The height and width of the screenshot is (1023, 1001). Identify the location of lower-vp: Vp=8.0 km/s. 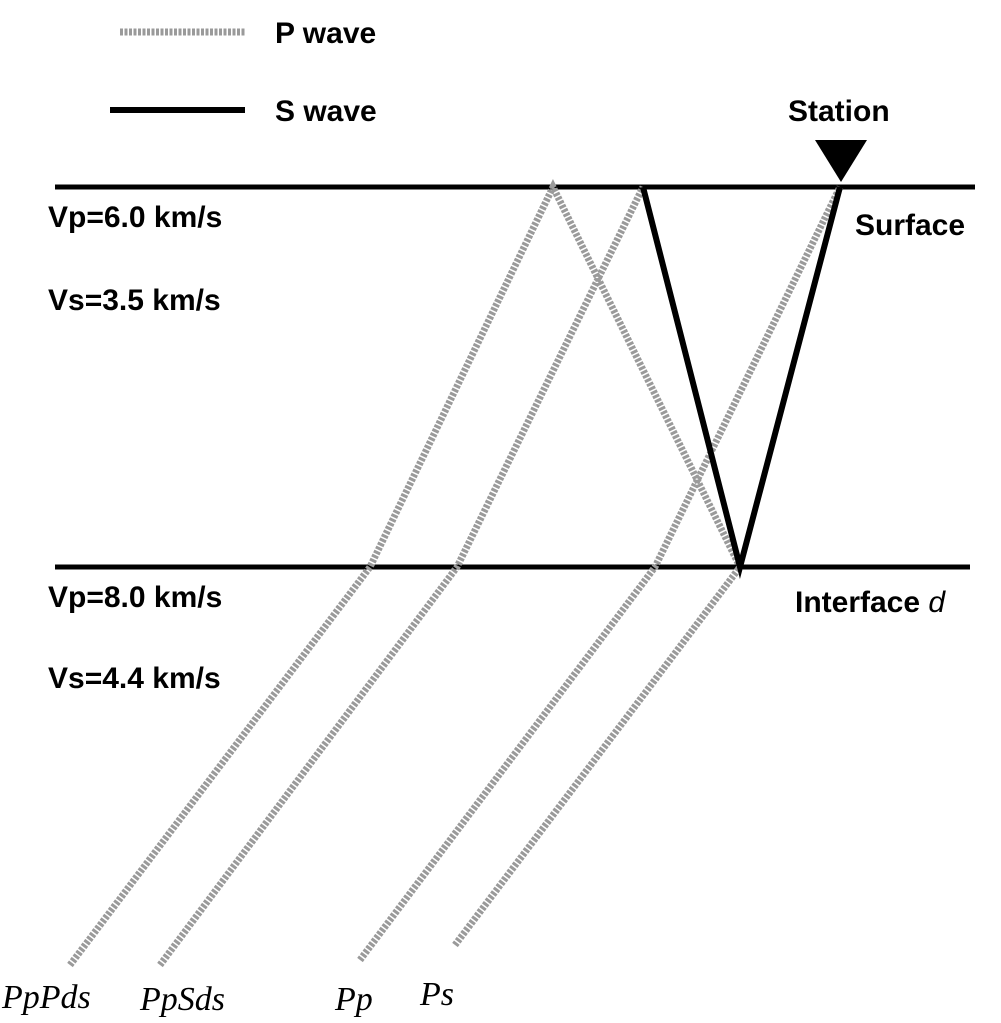
(135, 597).